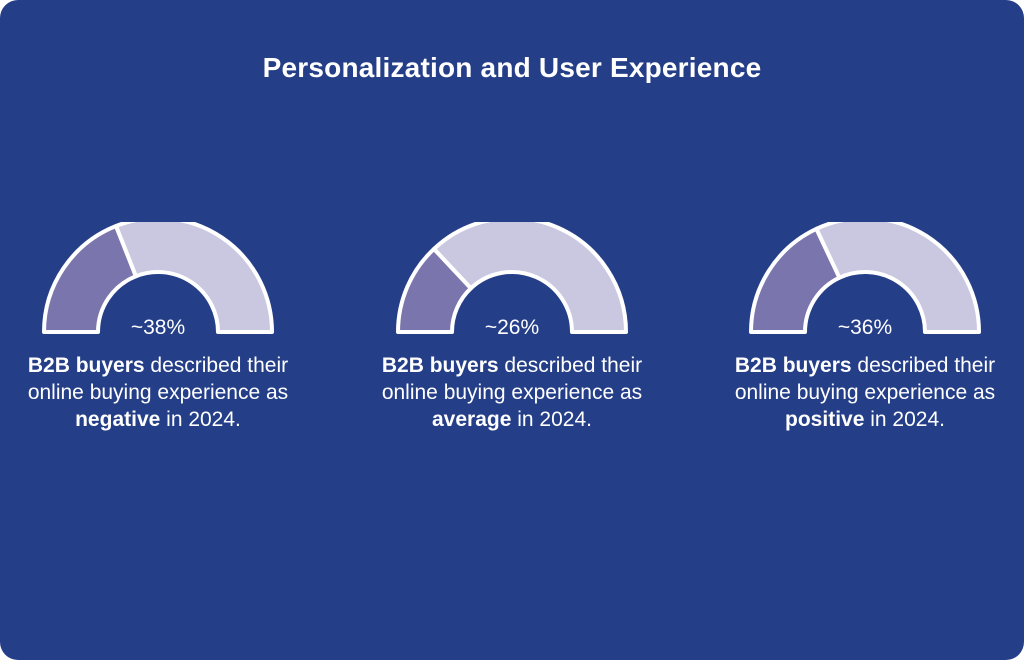  Describe the element at coordinates (158, 327) in the screenshot. I see `percentage-label: ~38%` at that location.